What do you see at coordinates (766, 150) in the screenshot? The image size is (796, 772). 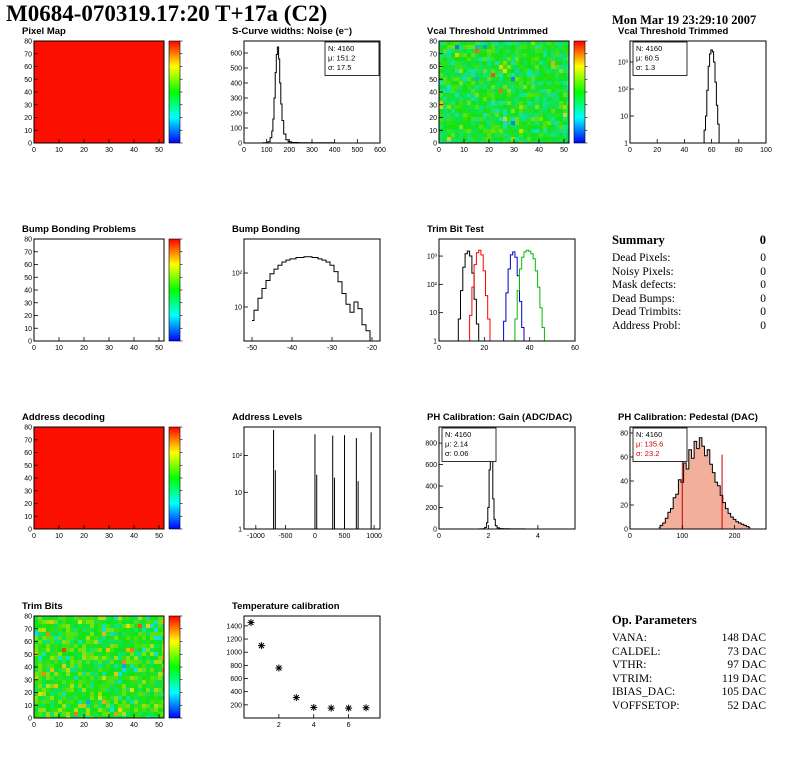 I see `svg-text: 100` at bounding box center [766, 150].